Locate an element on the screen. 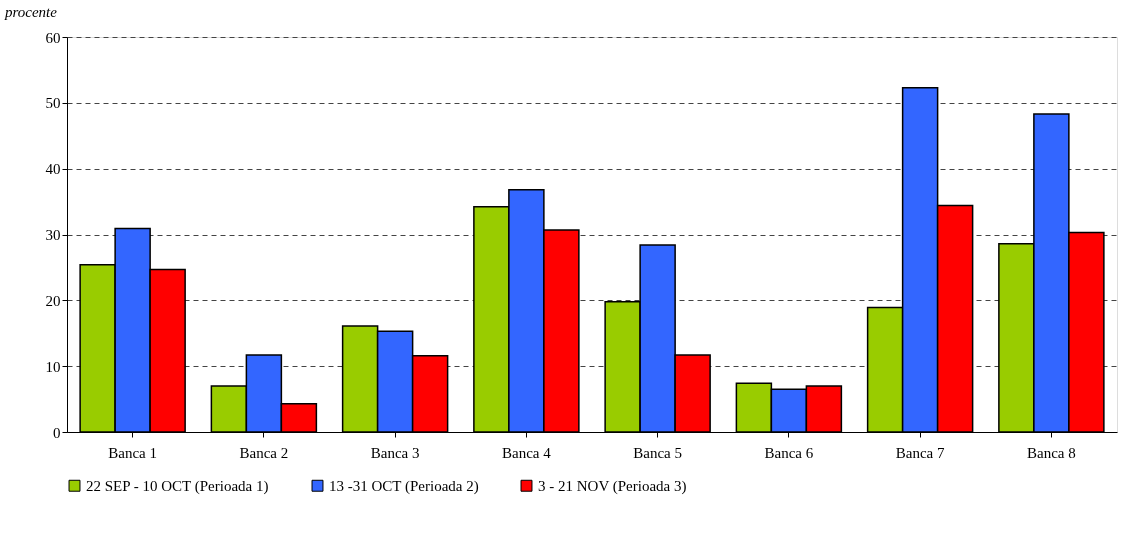 The image size is (1128, 535). y-tick-label: 20 is located at coordinates (53, 300).